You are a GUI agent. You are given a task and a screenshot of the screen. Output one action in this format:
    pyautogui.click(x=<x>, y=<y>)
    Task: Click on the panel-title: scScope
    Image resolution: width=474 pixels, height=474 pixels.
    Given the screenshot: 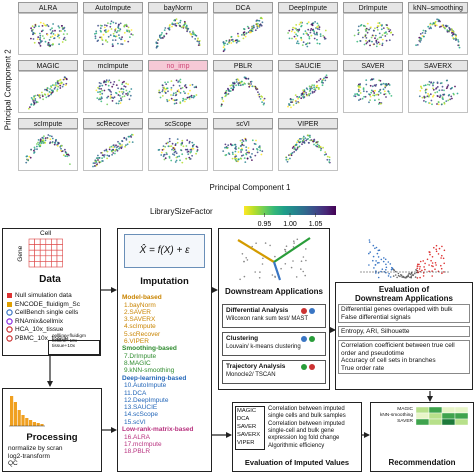 What is the action you would take?
    pyautogui.click(x=178, y=123)
    